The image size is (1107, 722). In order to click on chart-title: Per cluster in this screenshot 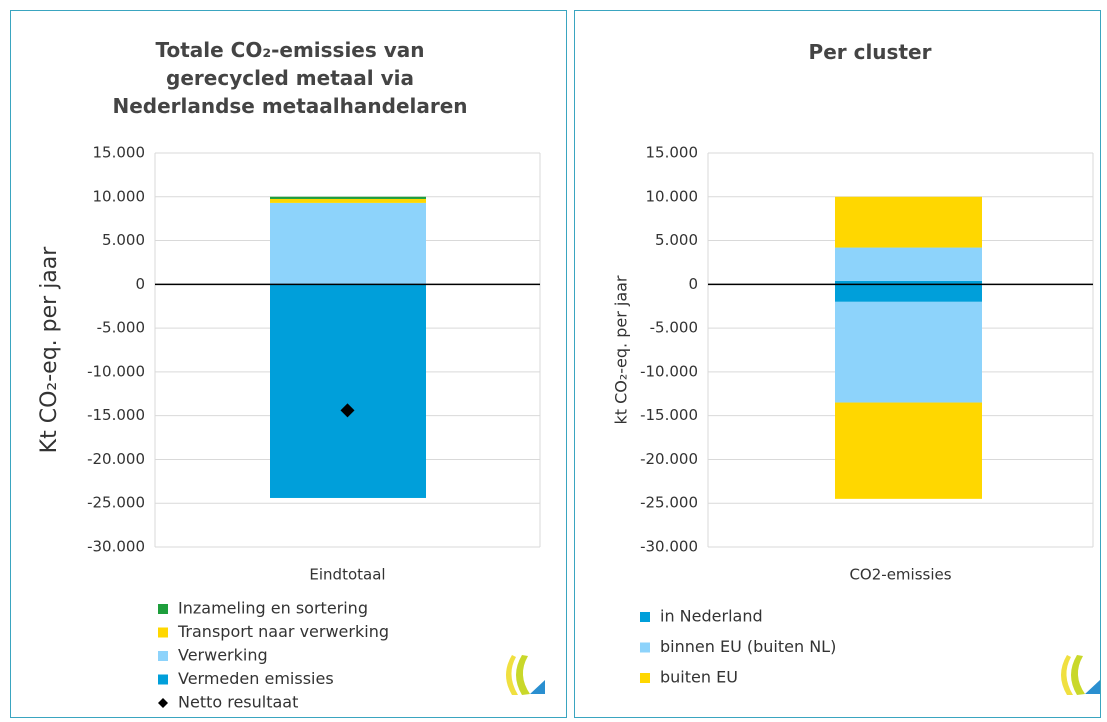, I will do `click(870, 52)`.